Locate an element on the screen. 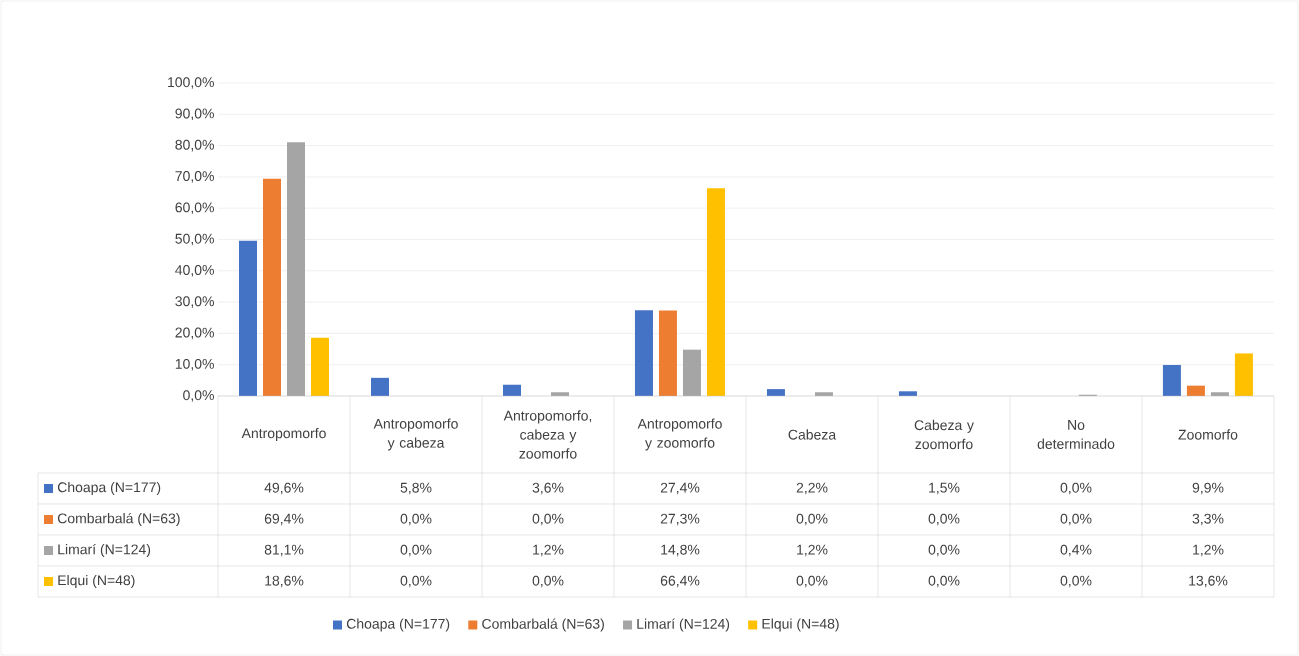  x-tick-label: Cabeza is located at coordinates (812, 434).